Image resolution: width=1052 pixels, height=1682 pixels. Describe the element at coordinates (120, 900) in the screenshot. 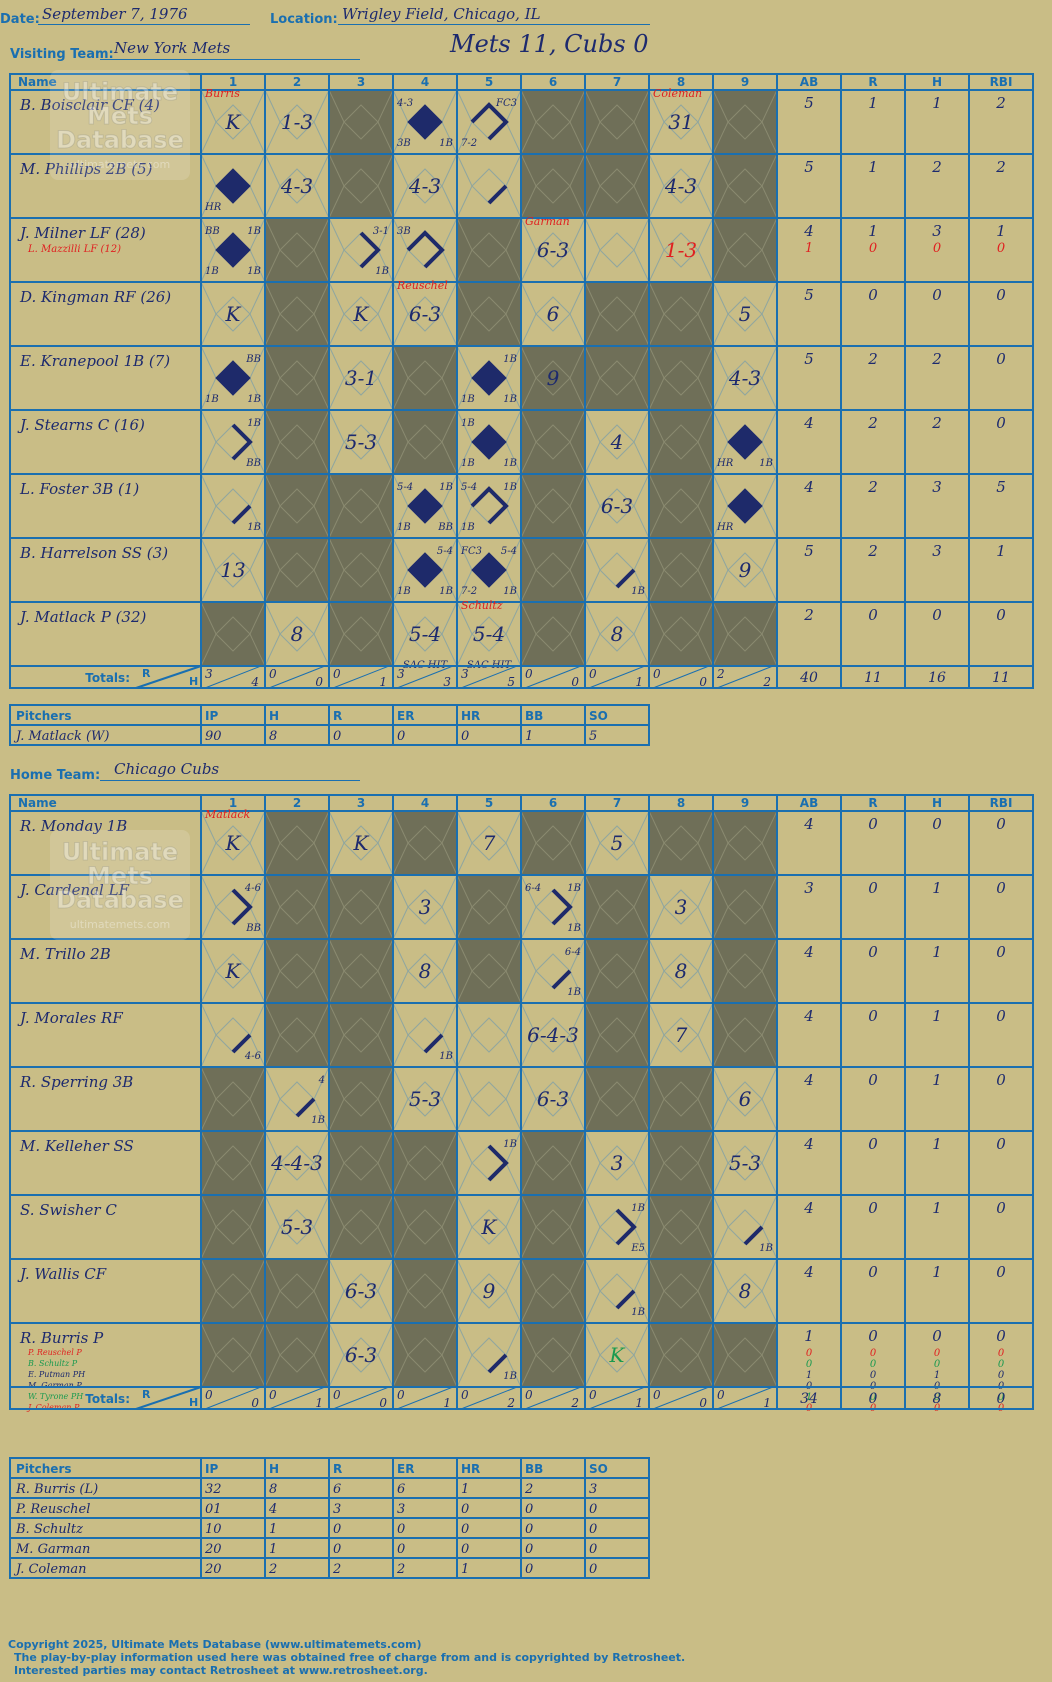

I see `watermark-text: Database` at that location.